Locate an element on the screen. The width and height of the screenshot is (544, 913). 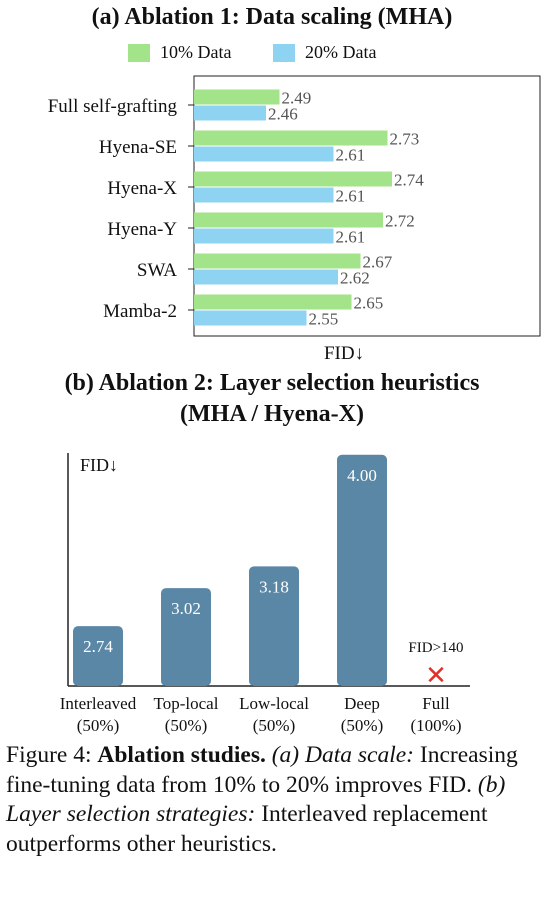
panel-a-title: (a) Ablation 1: Data scaling (MHA) is located at coordinates (272, 17).